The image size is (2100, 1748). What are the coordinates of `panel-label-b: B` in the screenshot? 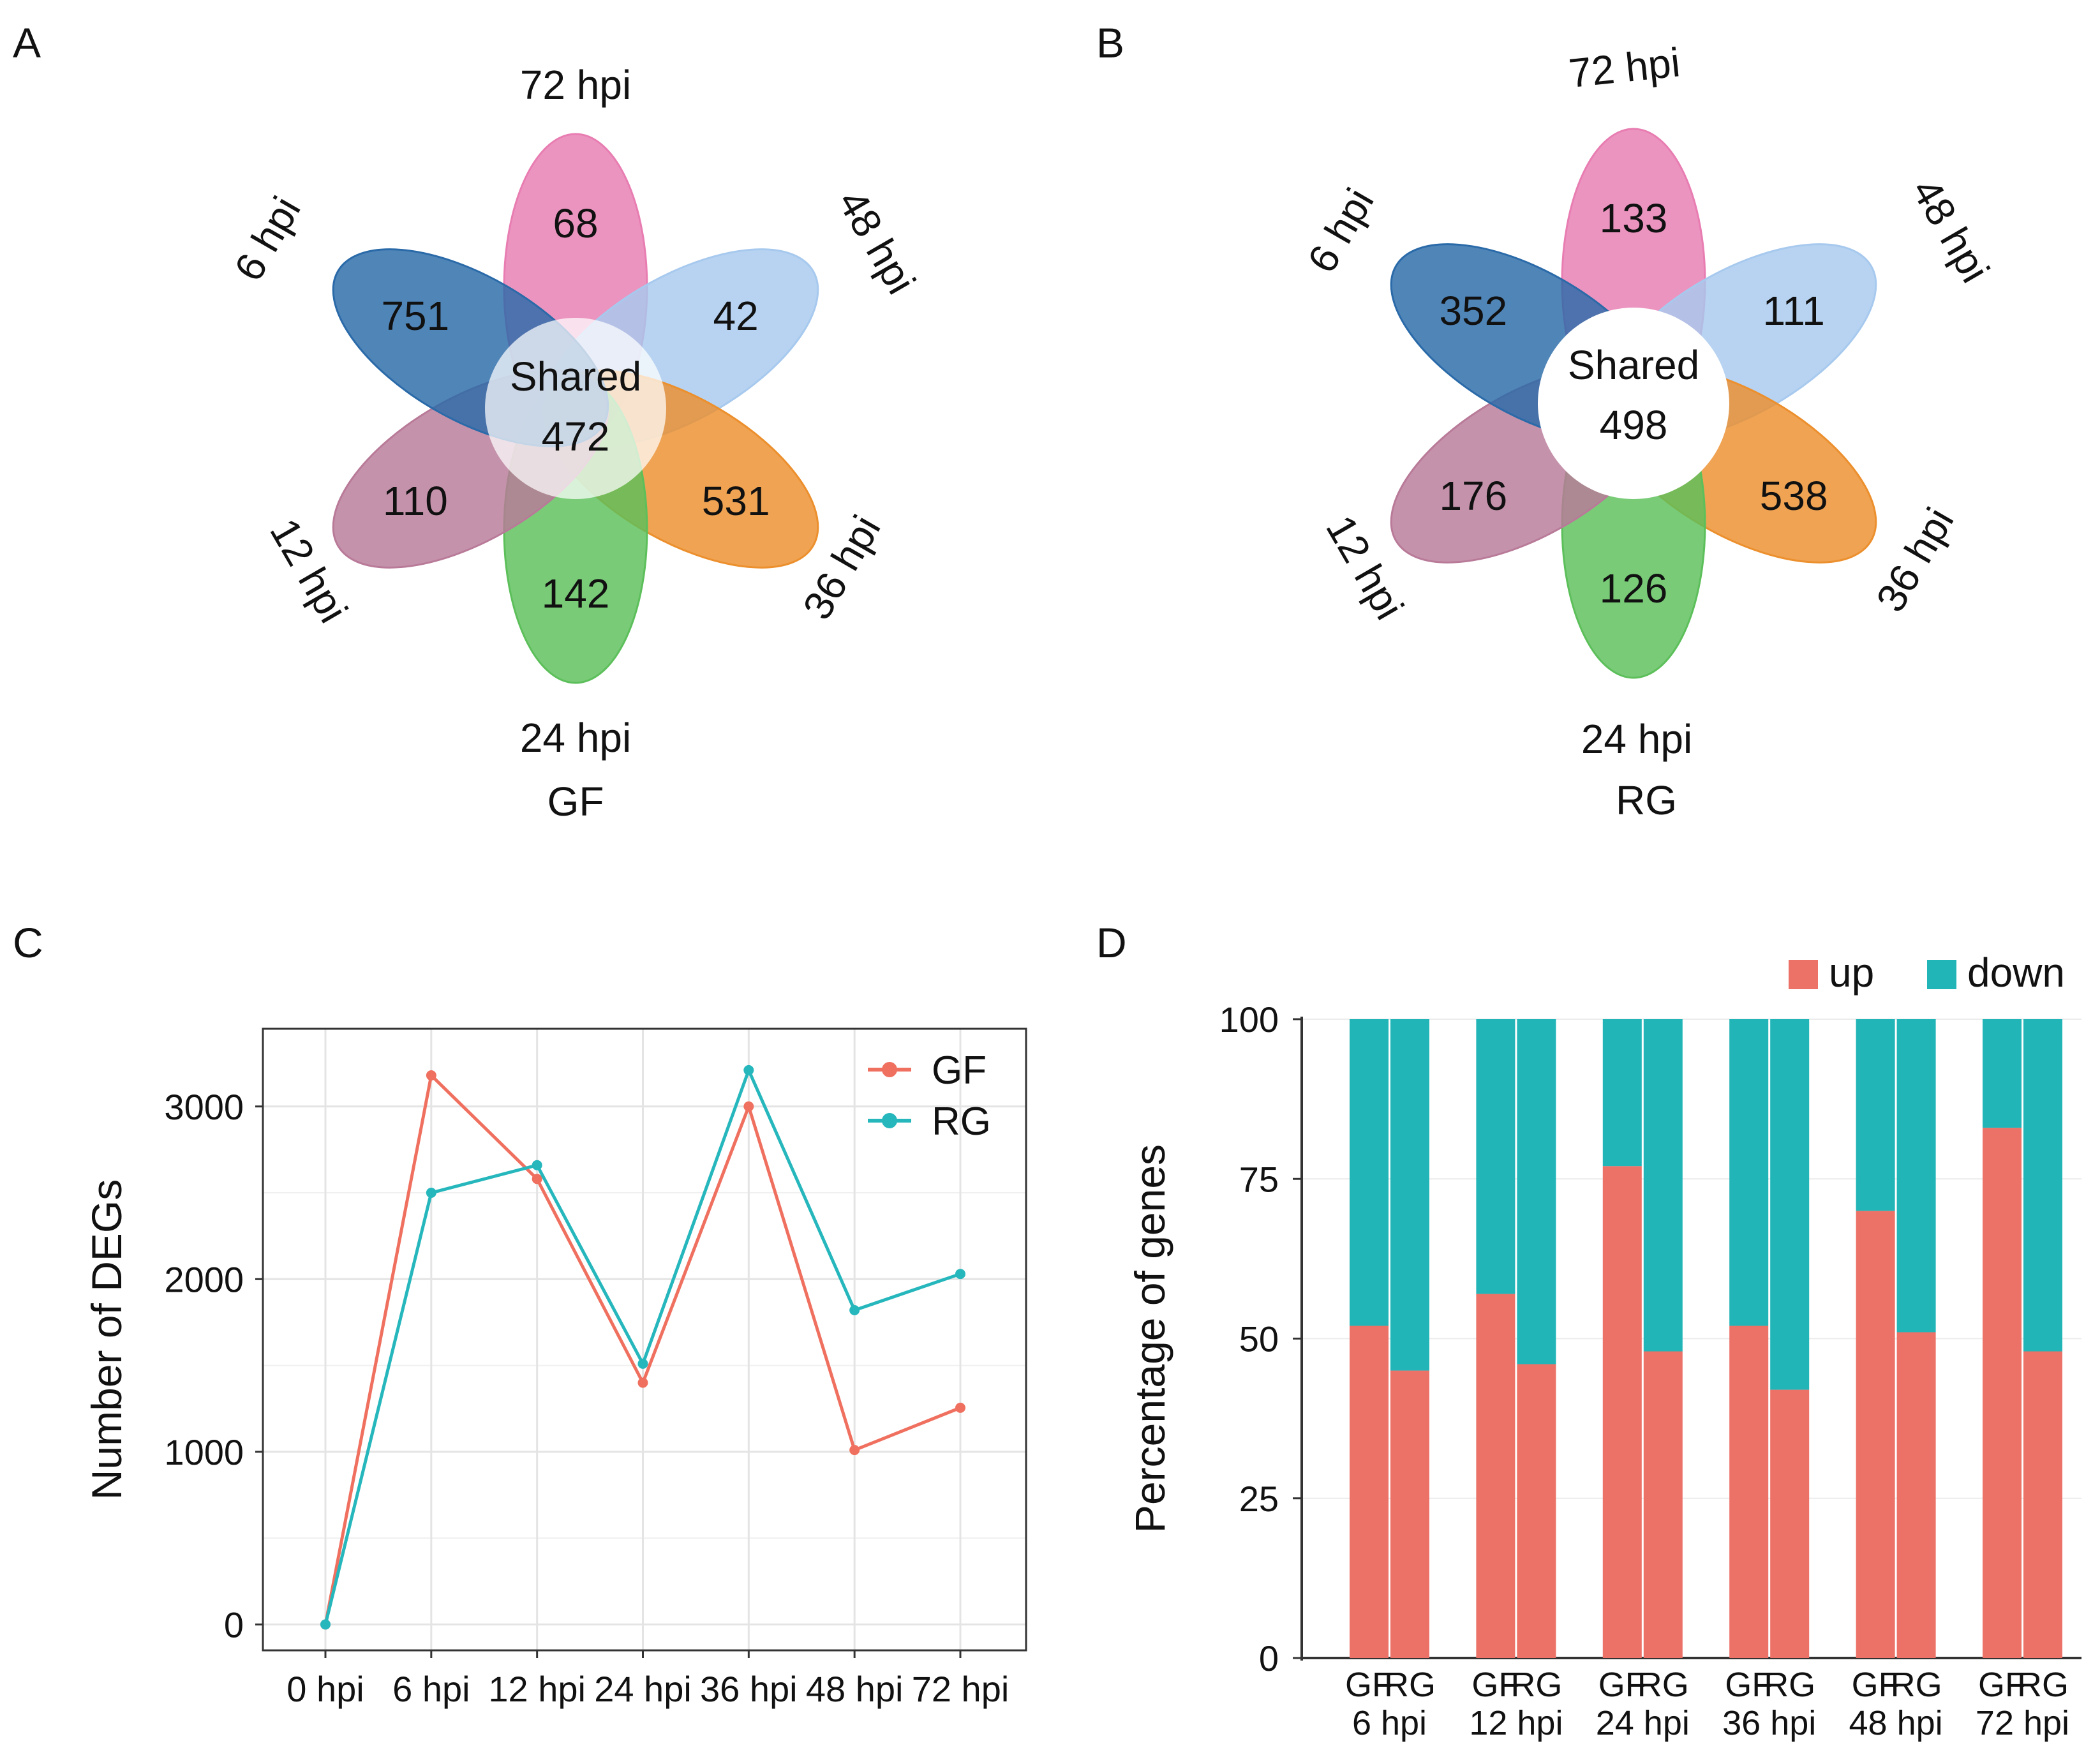 It's located at (1110, 42).